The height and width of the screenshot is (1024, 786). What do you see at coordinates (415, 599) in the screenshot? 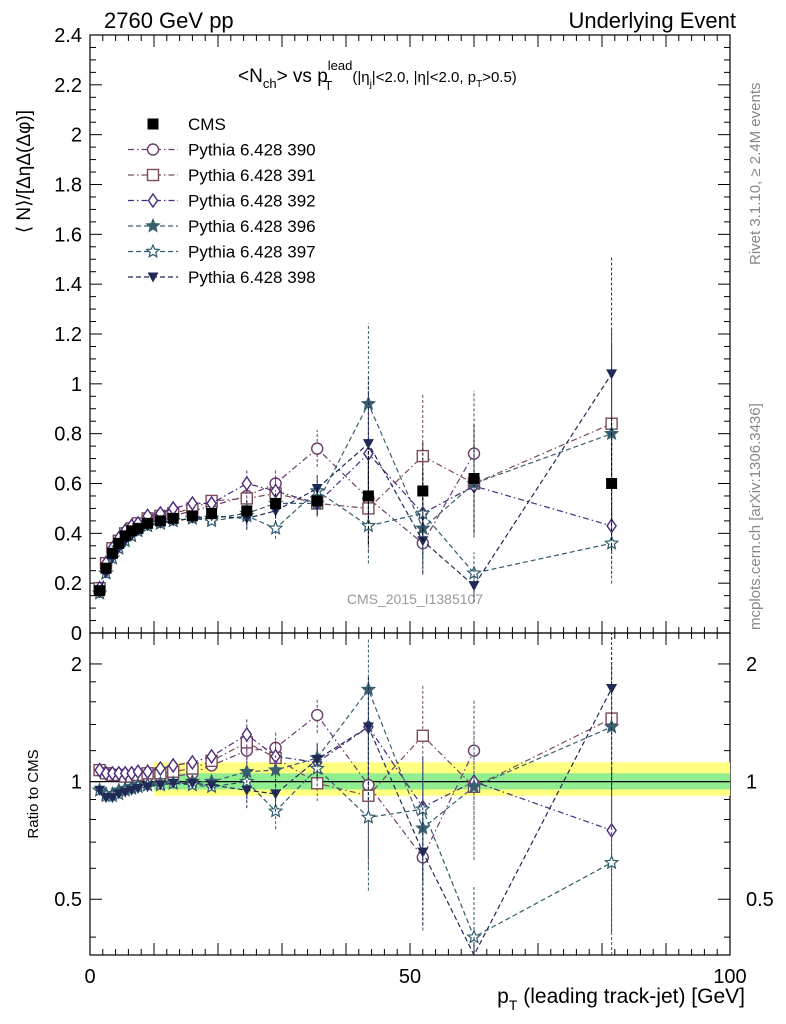
I see `watermark: CMS_2015_I1385107` at bounding box center [415, 599].